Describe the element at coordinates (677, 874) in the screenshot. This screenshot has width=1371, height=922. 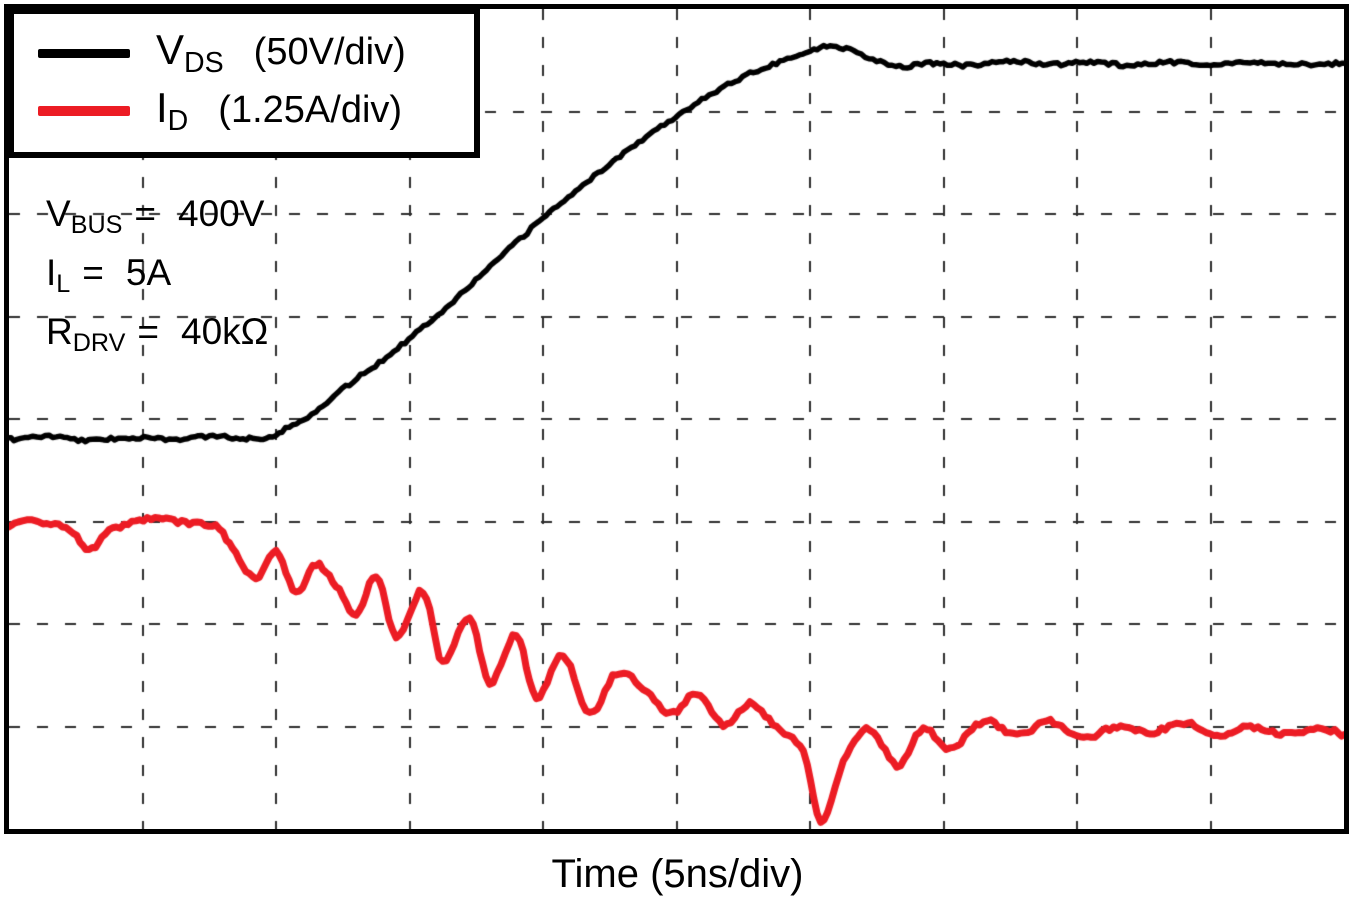
I see `x-axis-label: Time (5ns/div)` at that location.